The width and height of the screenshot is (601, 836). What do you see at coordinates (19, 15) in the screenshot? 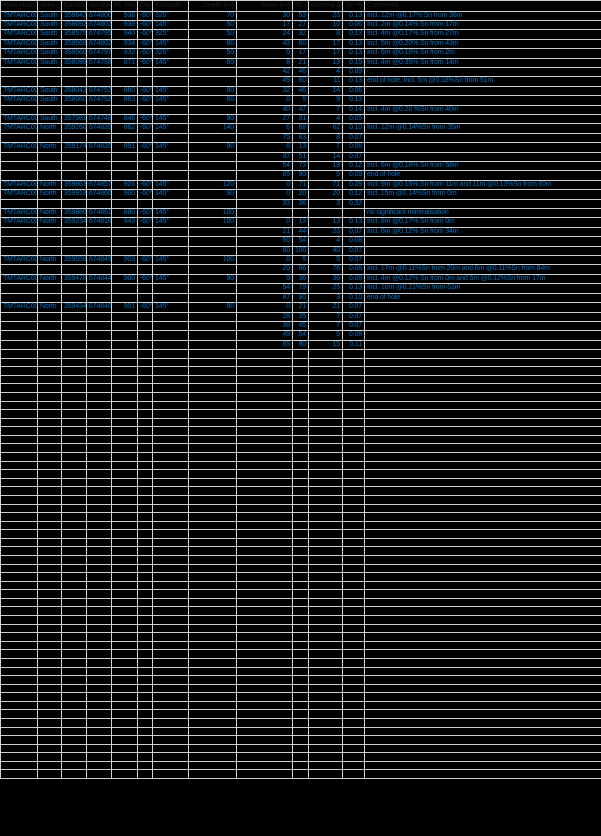
I see `cell-hole-id: TMTARC0044` at bounding box center [19, 15].